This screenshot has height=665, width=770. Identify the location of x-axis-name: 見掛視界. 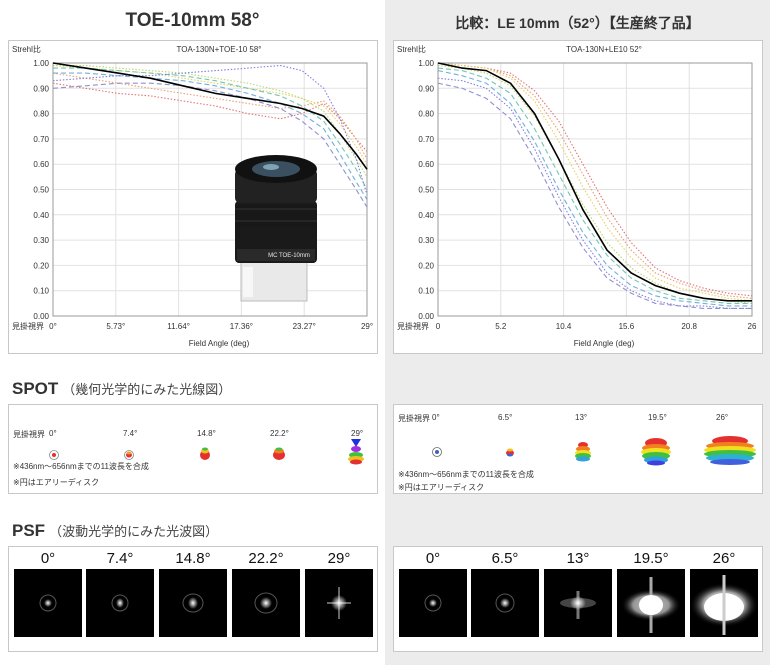
(413, 326).